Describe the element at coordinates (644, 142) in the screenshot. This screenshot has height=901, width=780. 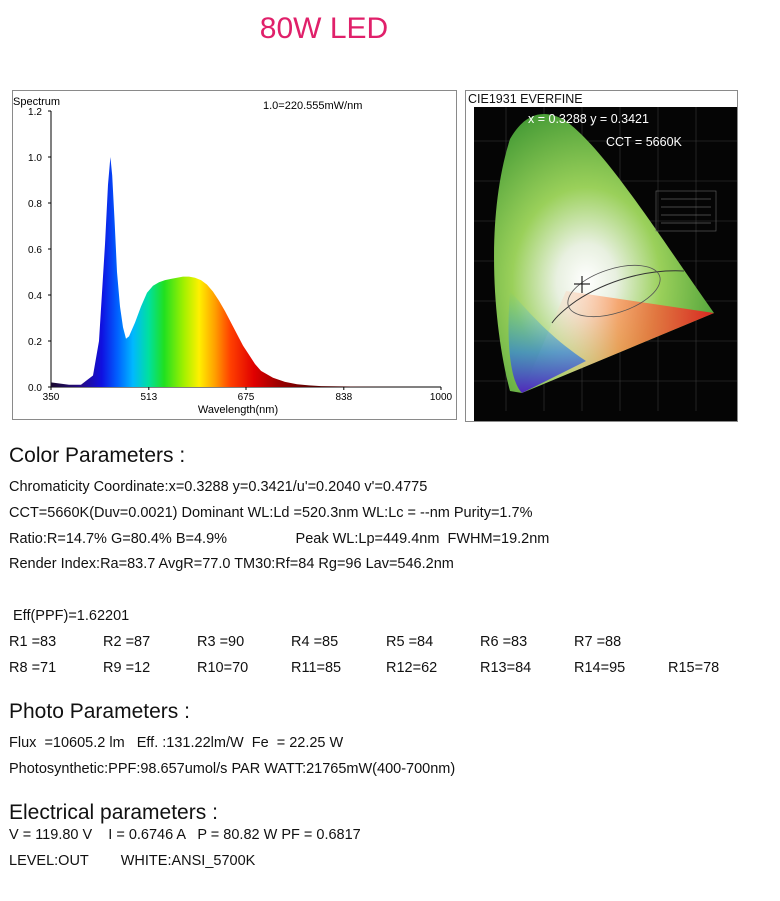
I see `cie-cct: CCT = 5660K` at that location.